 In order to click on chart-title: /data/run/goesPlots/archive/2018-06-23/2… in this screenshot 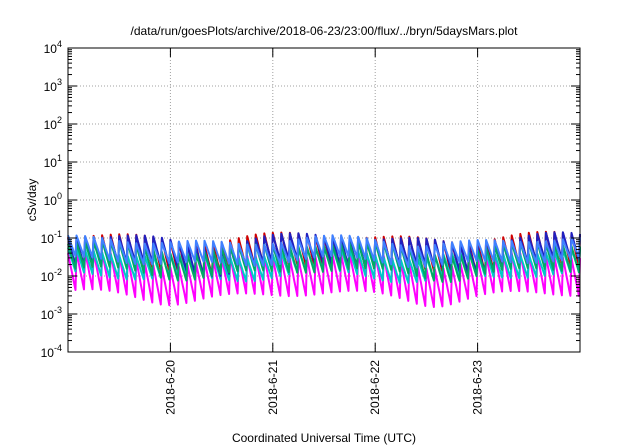, I will do `click(325, 31)`.